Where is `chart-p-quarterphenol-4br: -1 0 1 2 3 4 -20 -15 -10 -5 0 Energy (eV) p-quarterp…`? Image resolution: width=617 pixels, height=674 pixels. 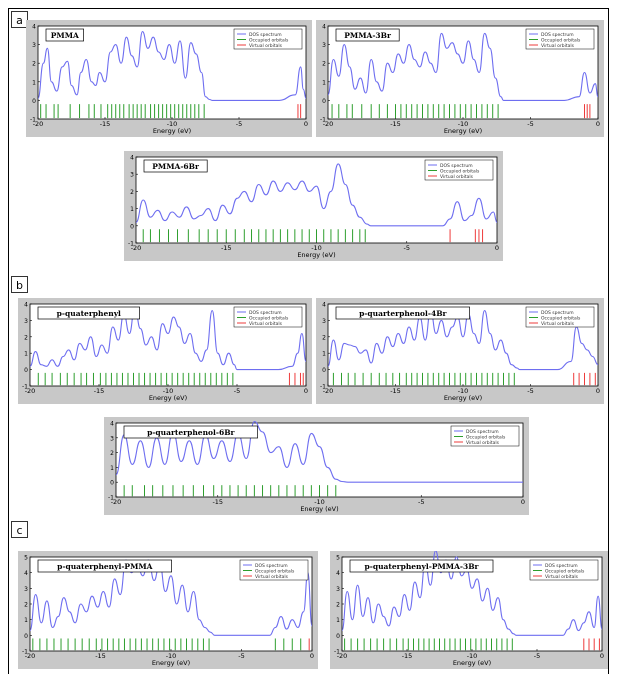
chart-p-quarterphenol-4br: -1 0 1 2 3 4 -20 -15 -10 -5 0 Energy (eV) p-quarterp… is located at coordinates (460, 351).